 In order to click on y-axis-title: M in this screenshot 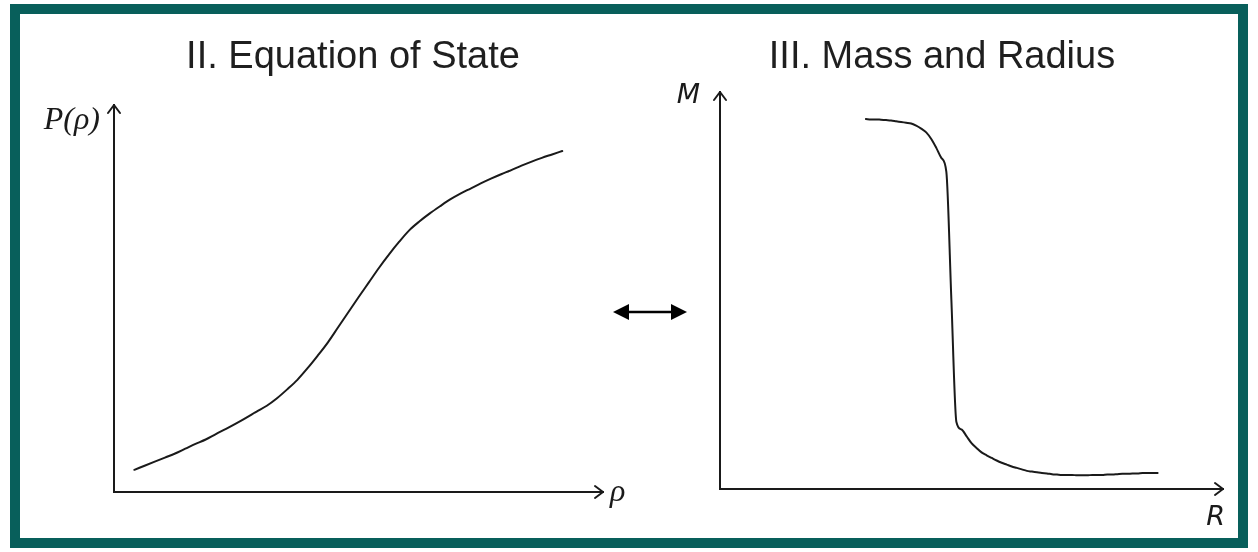, I will do `click(688, 93)`.